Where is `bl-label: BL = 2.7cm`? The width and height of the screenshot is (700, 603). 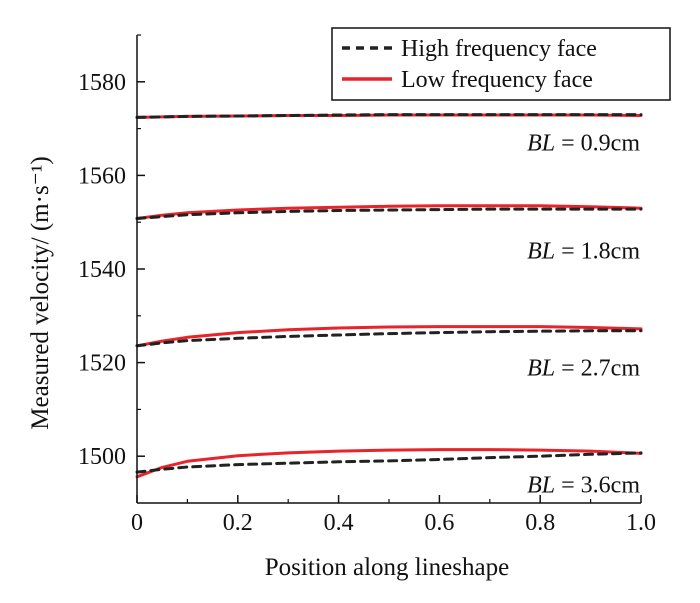 bl-label: BL = 2.7cm is located at coordinates (583, 368).